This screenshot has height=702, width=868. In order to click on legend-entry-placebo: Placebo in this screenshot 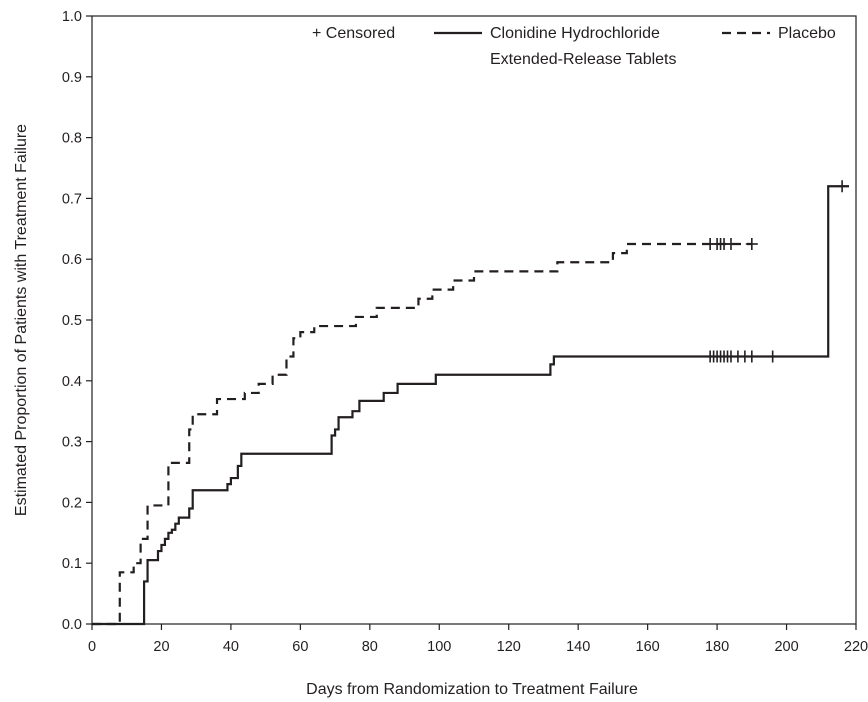, I will do `click(807, 33)`.